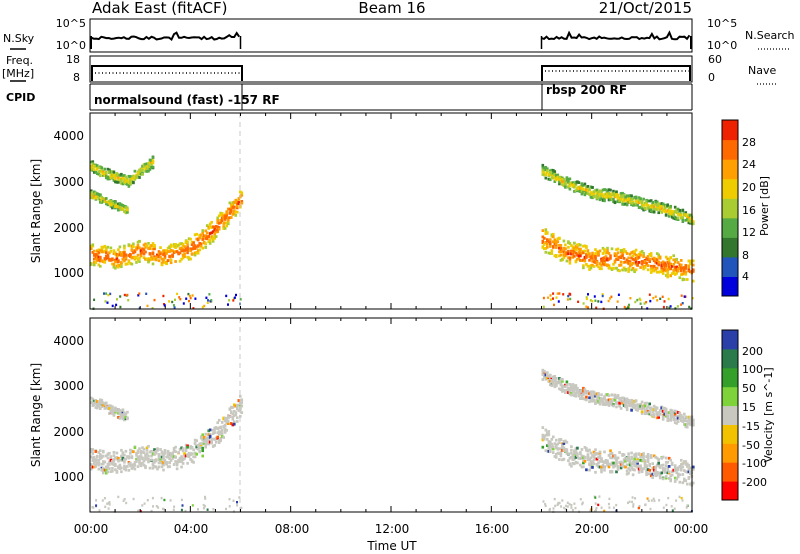 The height and width of the screenshot is (554, 800). I want to click on freq-panel-frame, so click(391, 69).